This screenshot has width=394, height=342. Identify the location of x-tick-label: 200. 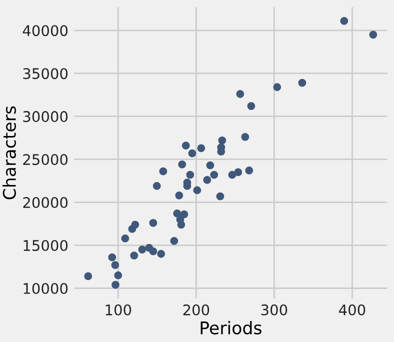
(196, 310).